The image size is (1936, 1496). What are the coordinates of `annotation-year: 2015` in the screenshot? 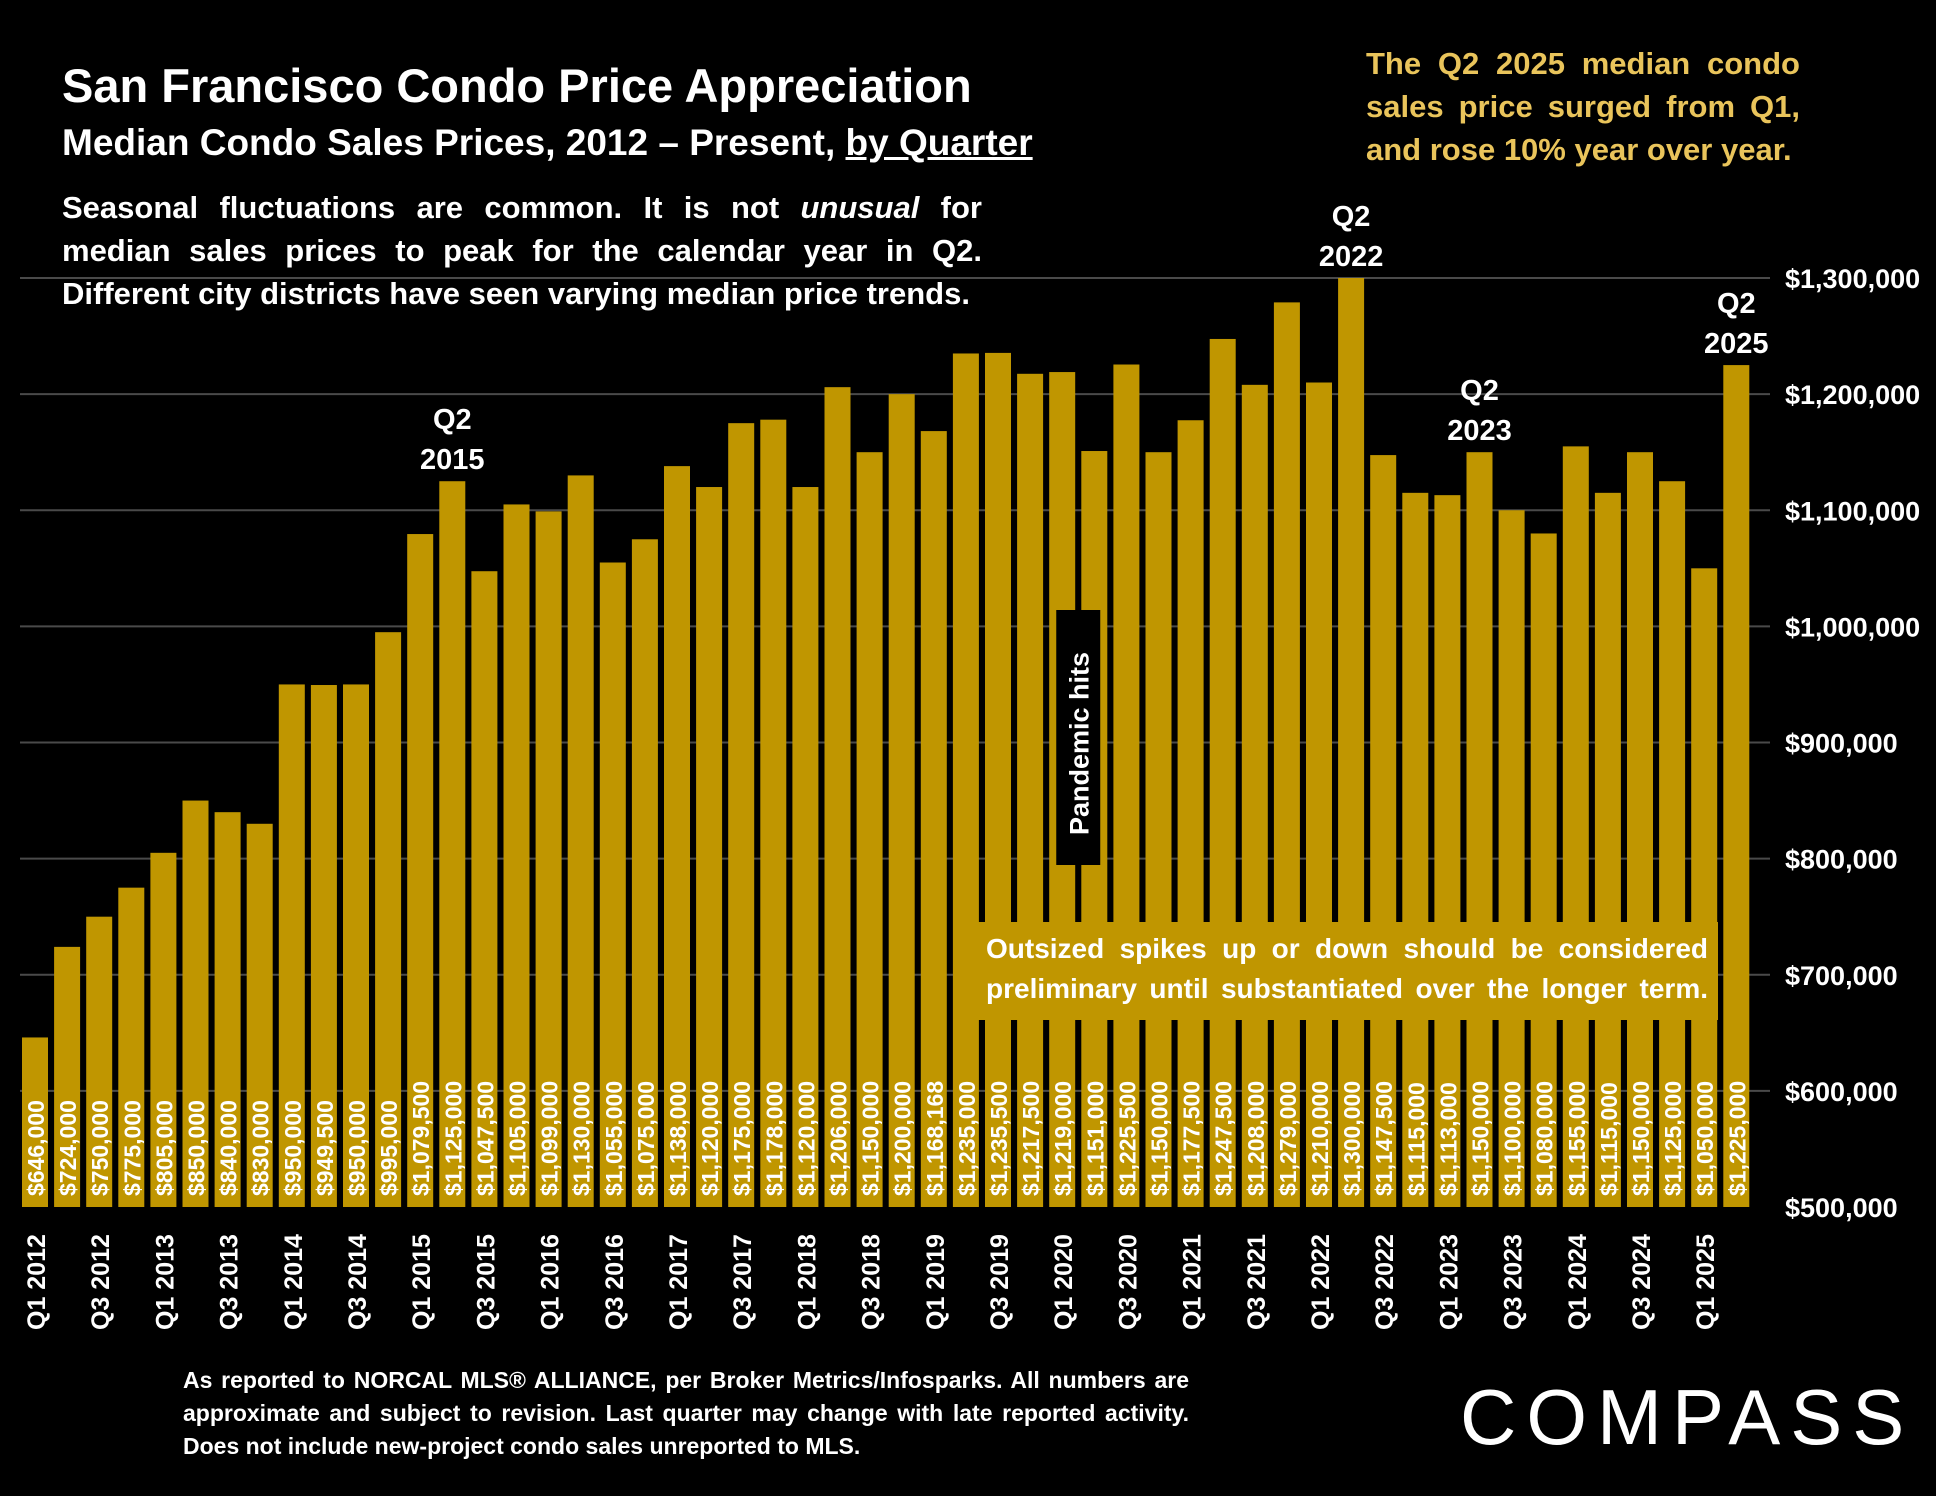 It's located at (452, 460).